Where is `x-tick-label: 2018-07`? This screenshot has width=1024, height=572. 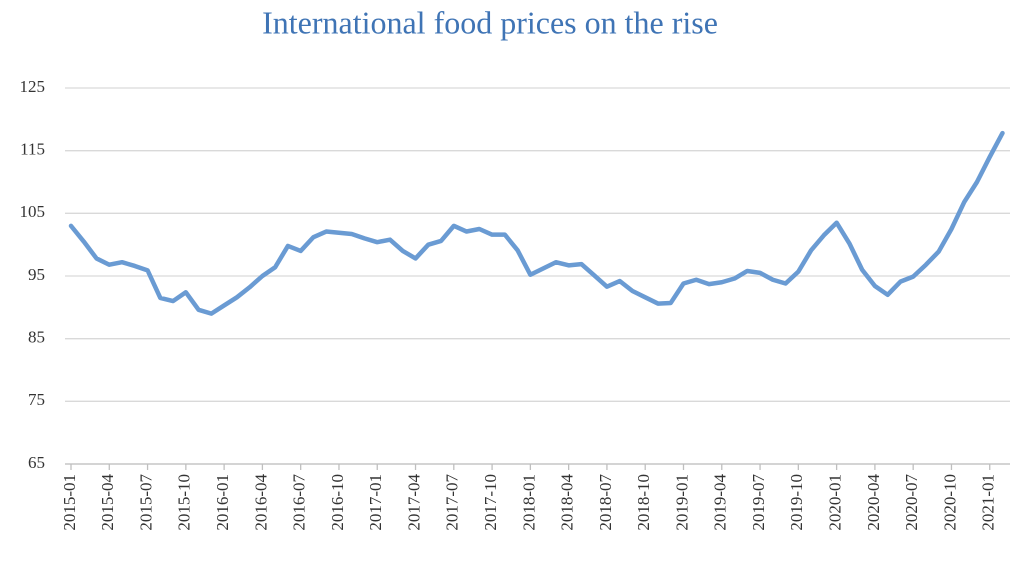 x-tick-label: 2018-07 is located at coordinates (605, 502).